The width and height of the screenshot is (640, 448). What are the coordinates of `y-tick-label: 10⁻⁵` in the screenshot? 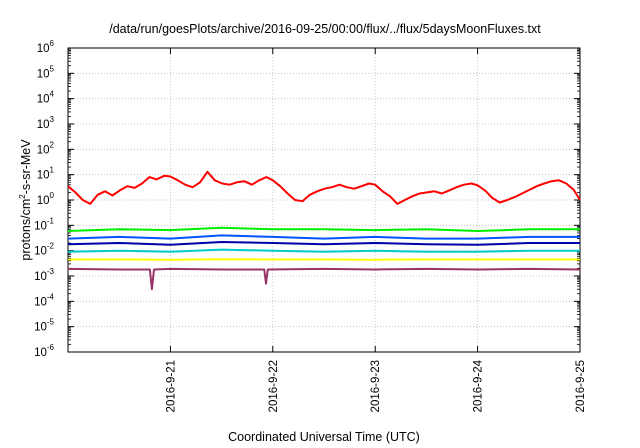 It's located at (44, 326).